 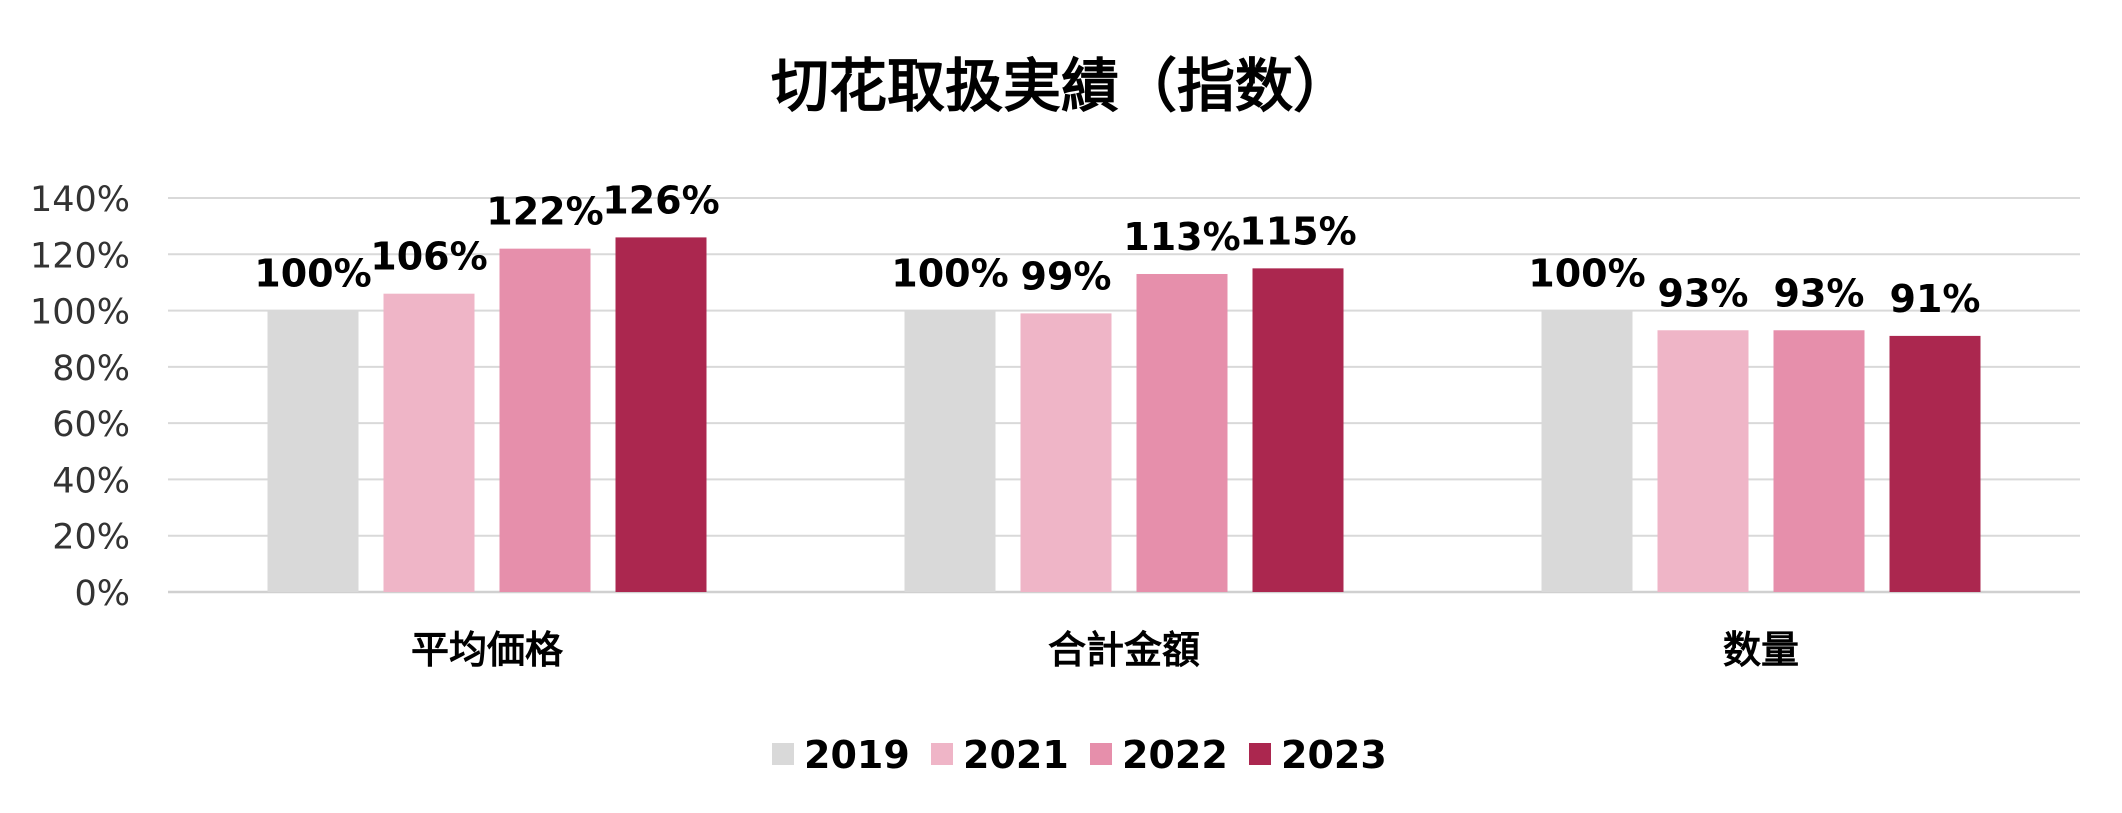 I want to click on legend-swatch-2023, so click(x=1260, y=754).